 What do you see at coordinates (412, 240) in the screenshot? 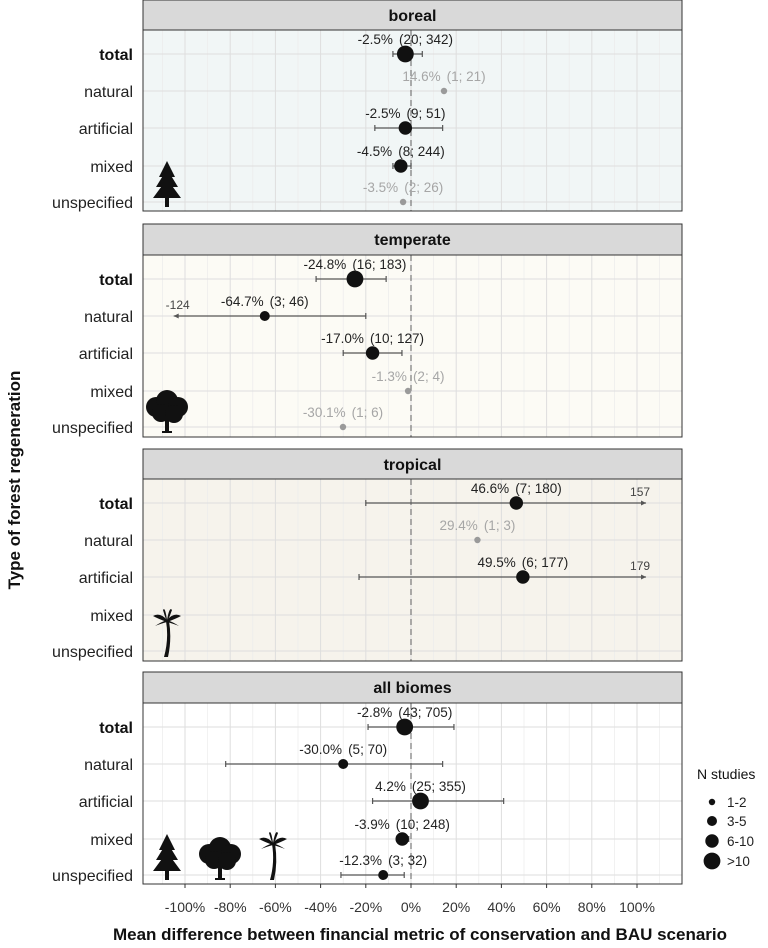
I see `facet-title: temperate` at bounding box center [412, 240].